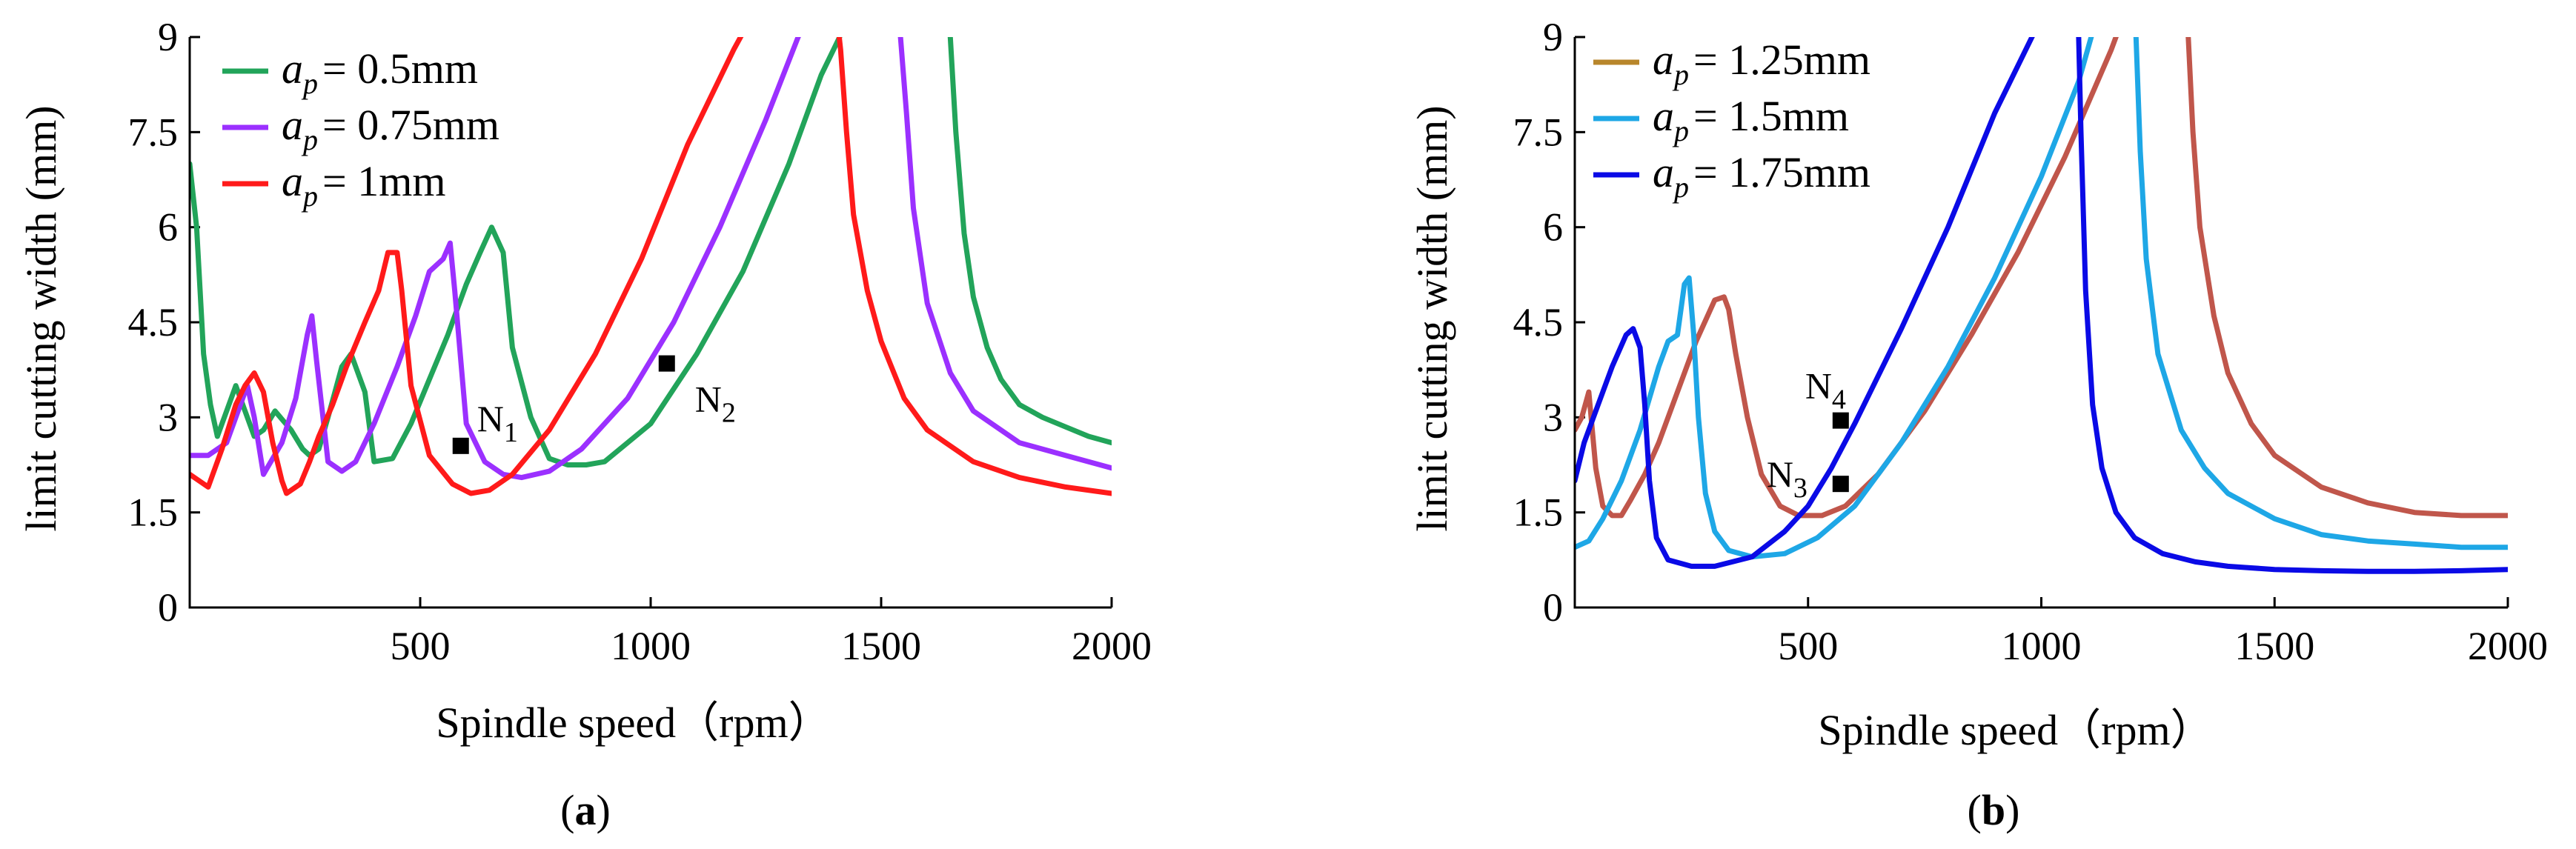 Image resolution: width=2576 pixels, height=849 pixels. Describe the element at coordinates (1994, 810) in the screenshot. I see `panel-label: (b)` at that location.